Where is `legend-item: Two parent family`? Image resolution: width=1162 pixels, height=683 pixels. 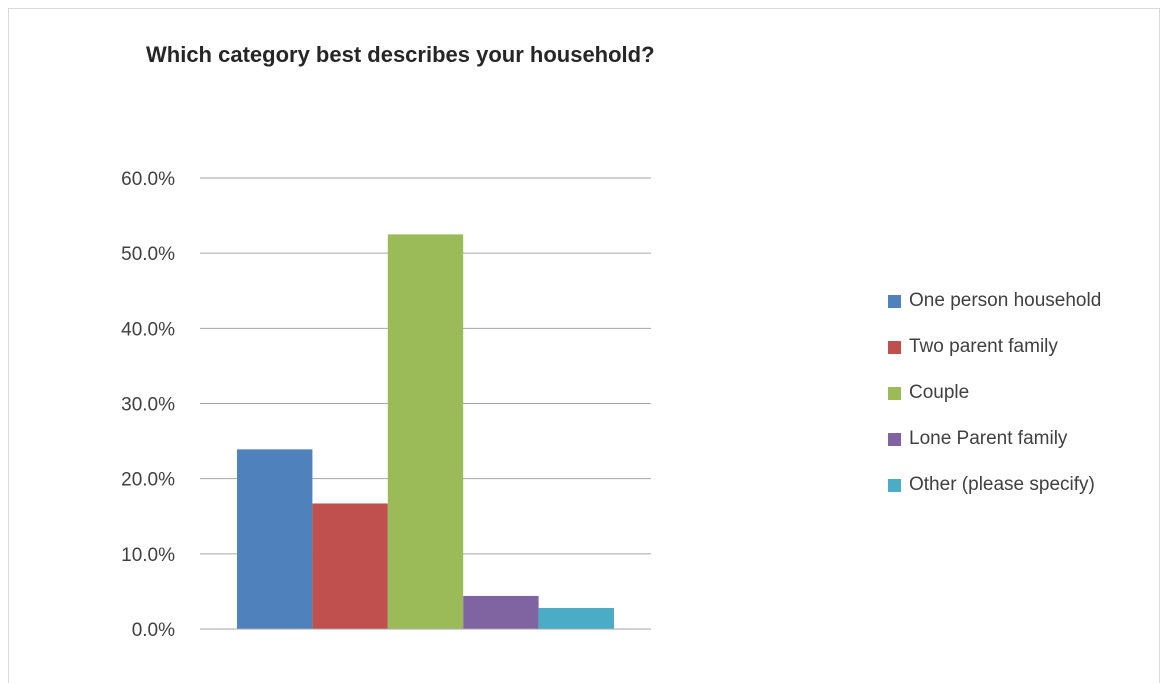 legend-item: Two parent family is located at coordinates (994, 347).